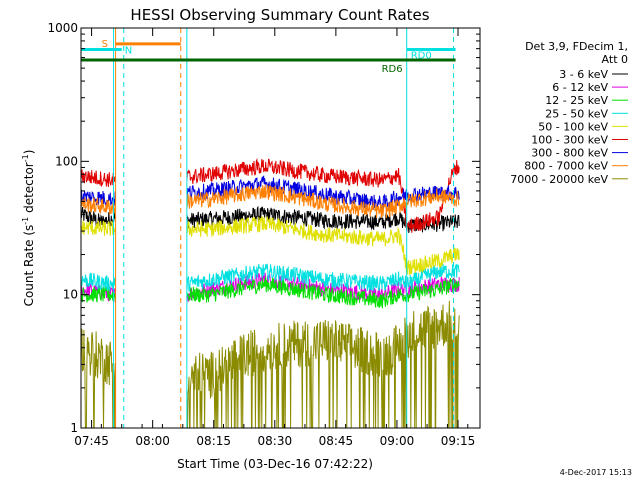  What do you see at coordinates (397, 441) in the screenshot?
I see `x-tick-label: 09:00` at bounding box center [397, 441].